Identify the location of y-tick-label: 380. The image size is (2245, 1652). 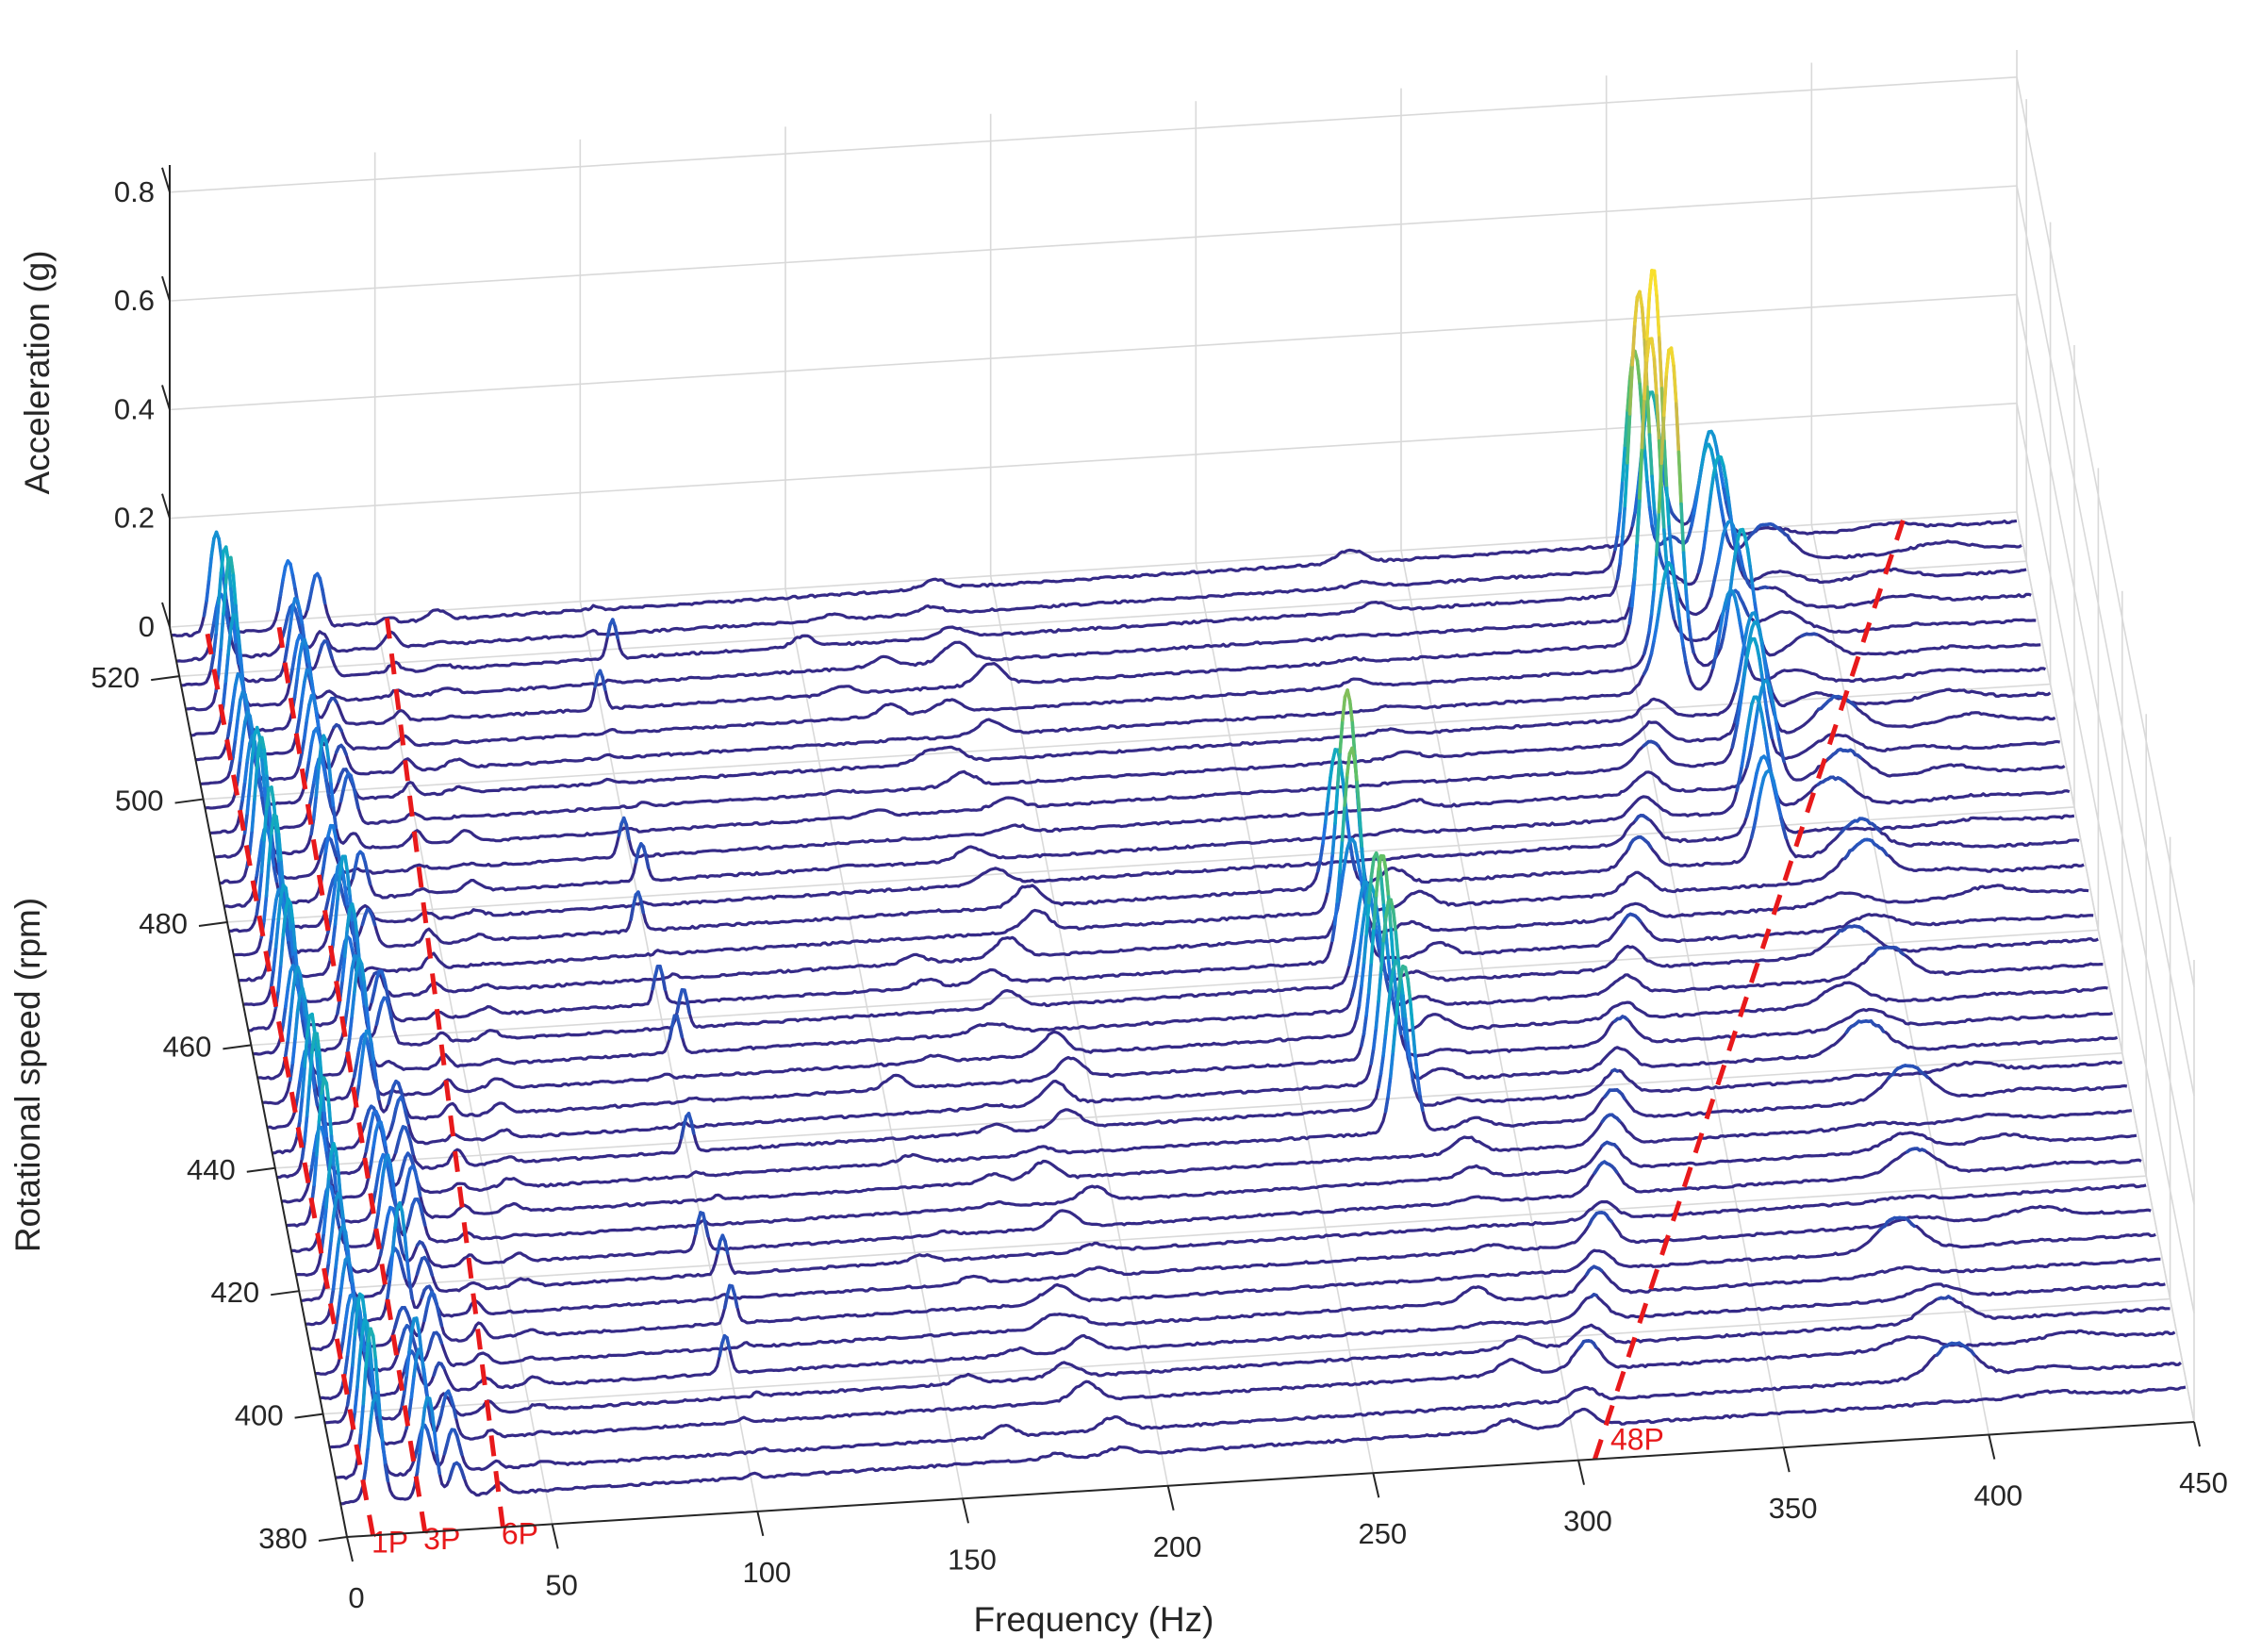
(282, 1538).